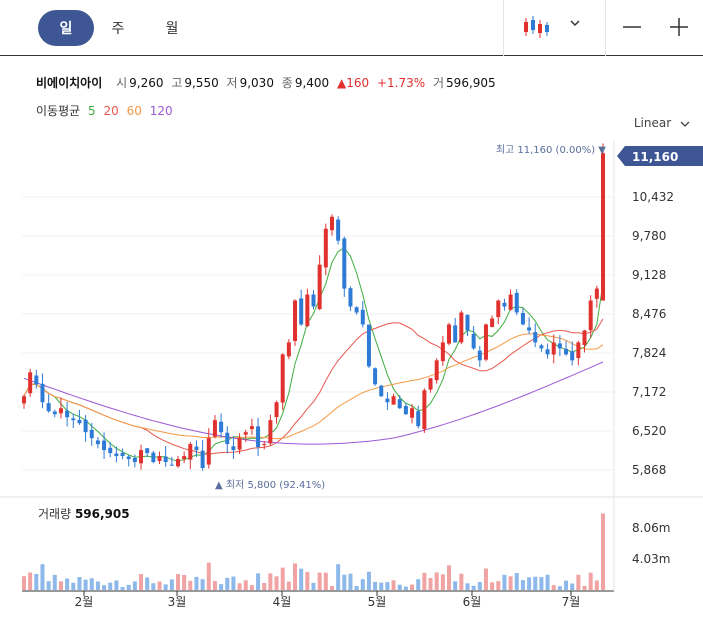 Image resolution: width=703 pixels, height=625 pixels. Describe the element at coordinates (649, 314) in the screenshot. I see `price-tick-label: 8,476` at that location.